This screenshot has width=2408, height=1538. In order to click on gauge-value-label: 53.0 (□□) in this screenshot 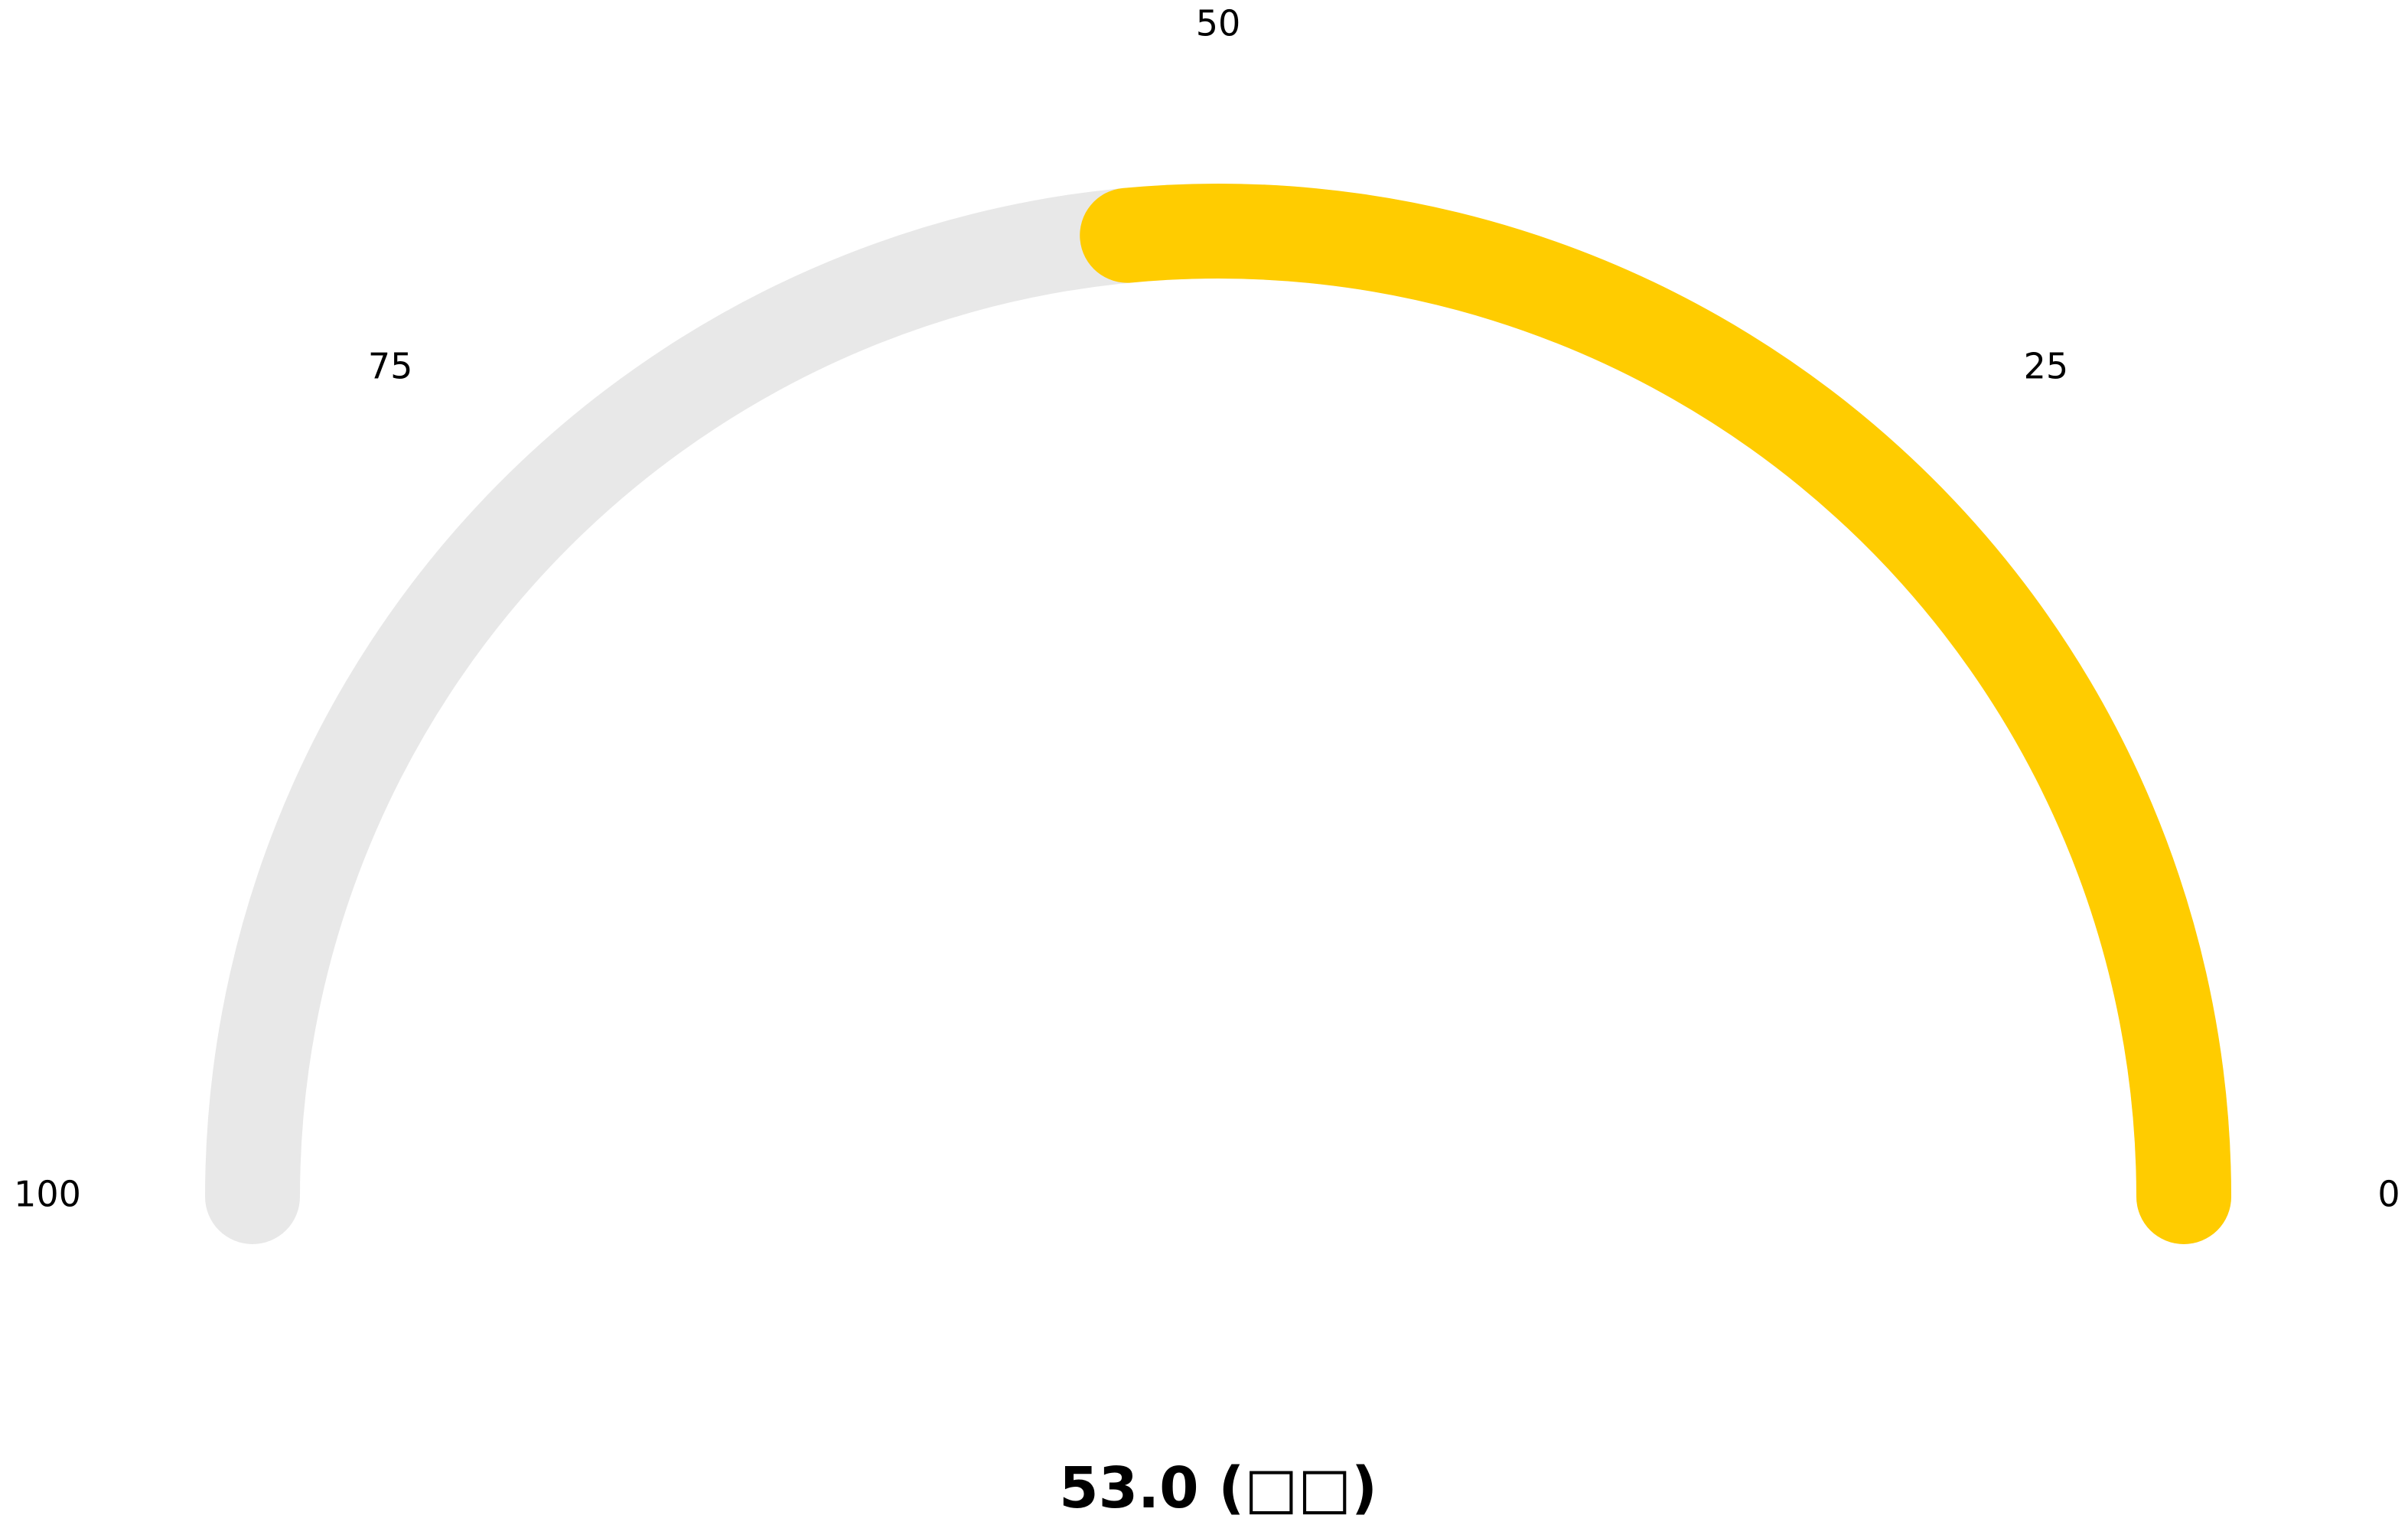, I will do `click(1218, 1488)`.